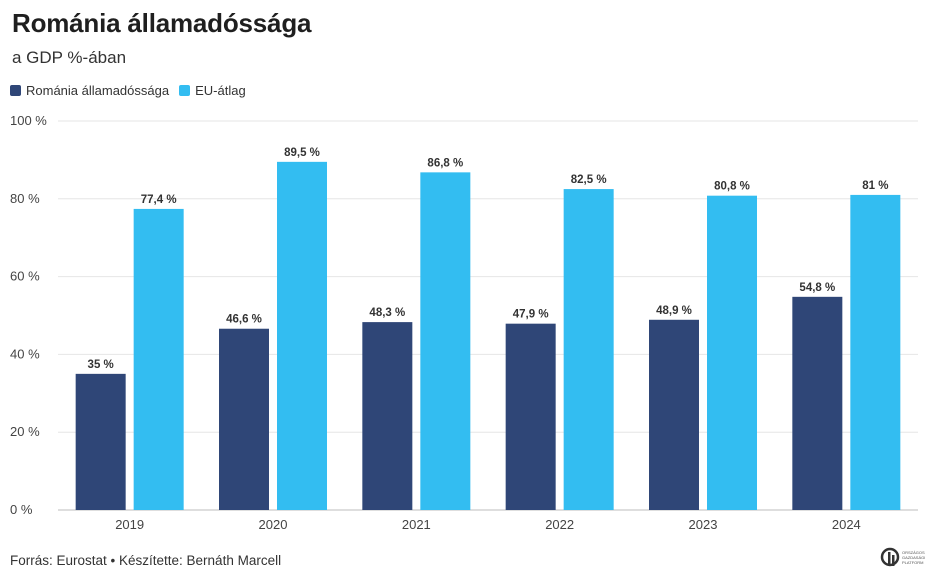 The height and width of the screenshot is (586, 946). Describe the element at coordinates (416, 524) in the screenshot. I see `x-tick-label: 2021` at that location.